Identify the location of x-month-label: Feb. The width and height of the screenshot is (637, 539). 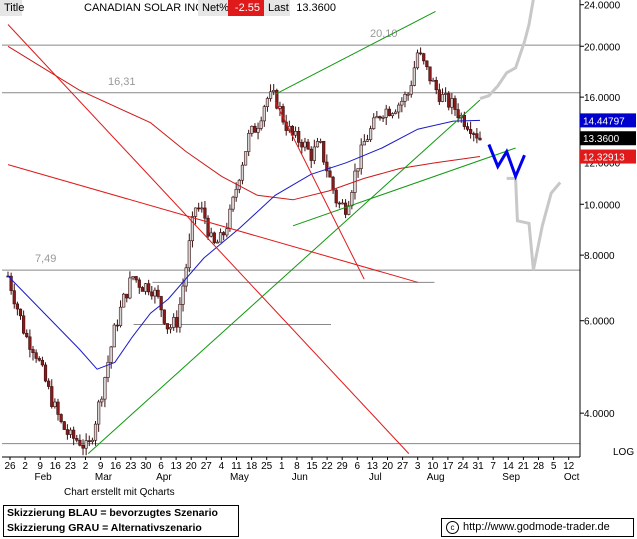
(43, 477).